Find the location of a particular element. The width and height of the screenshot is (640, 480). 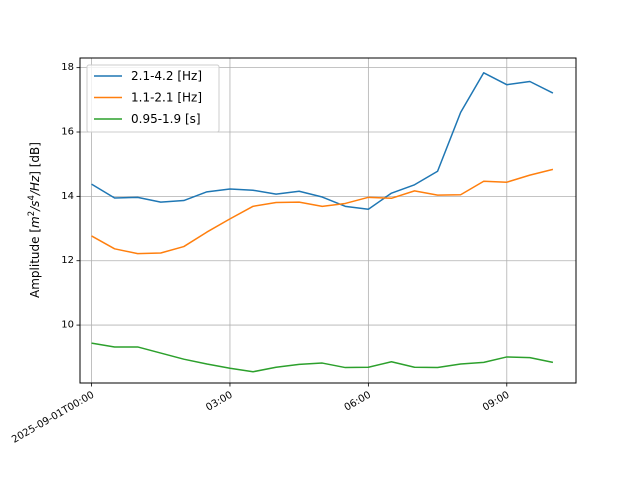

ylabel-s: s is located at coordinates (35, 204).